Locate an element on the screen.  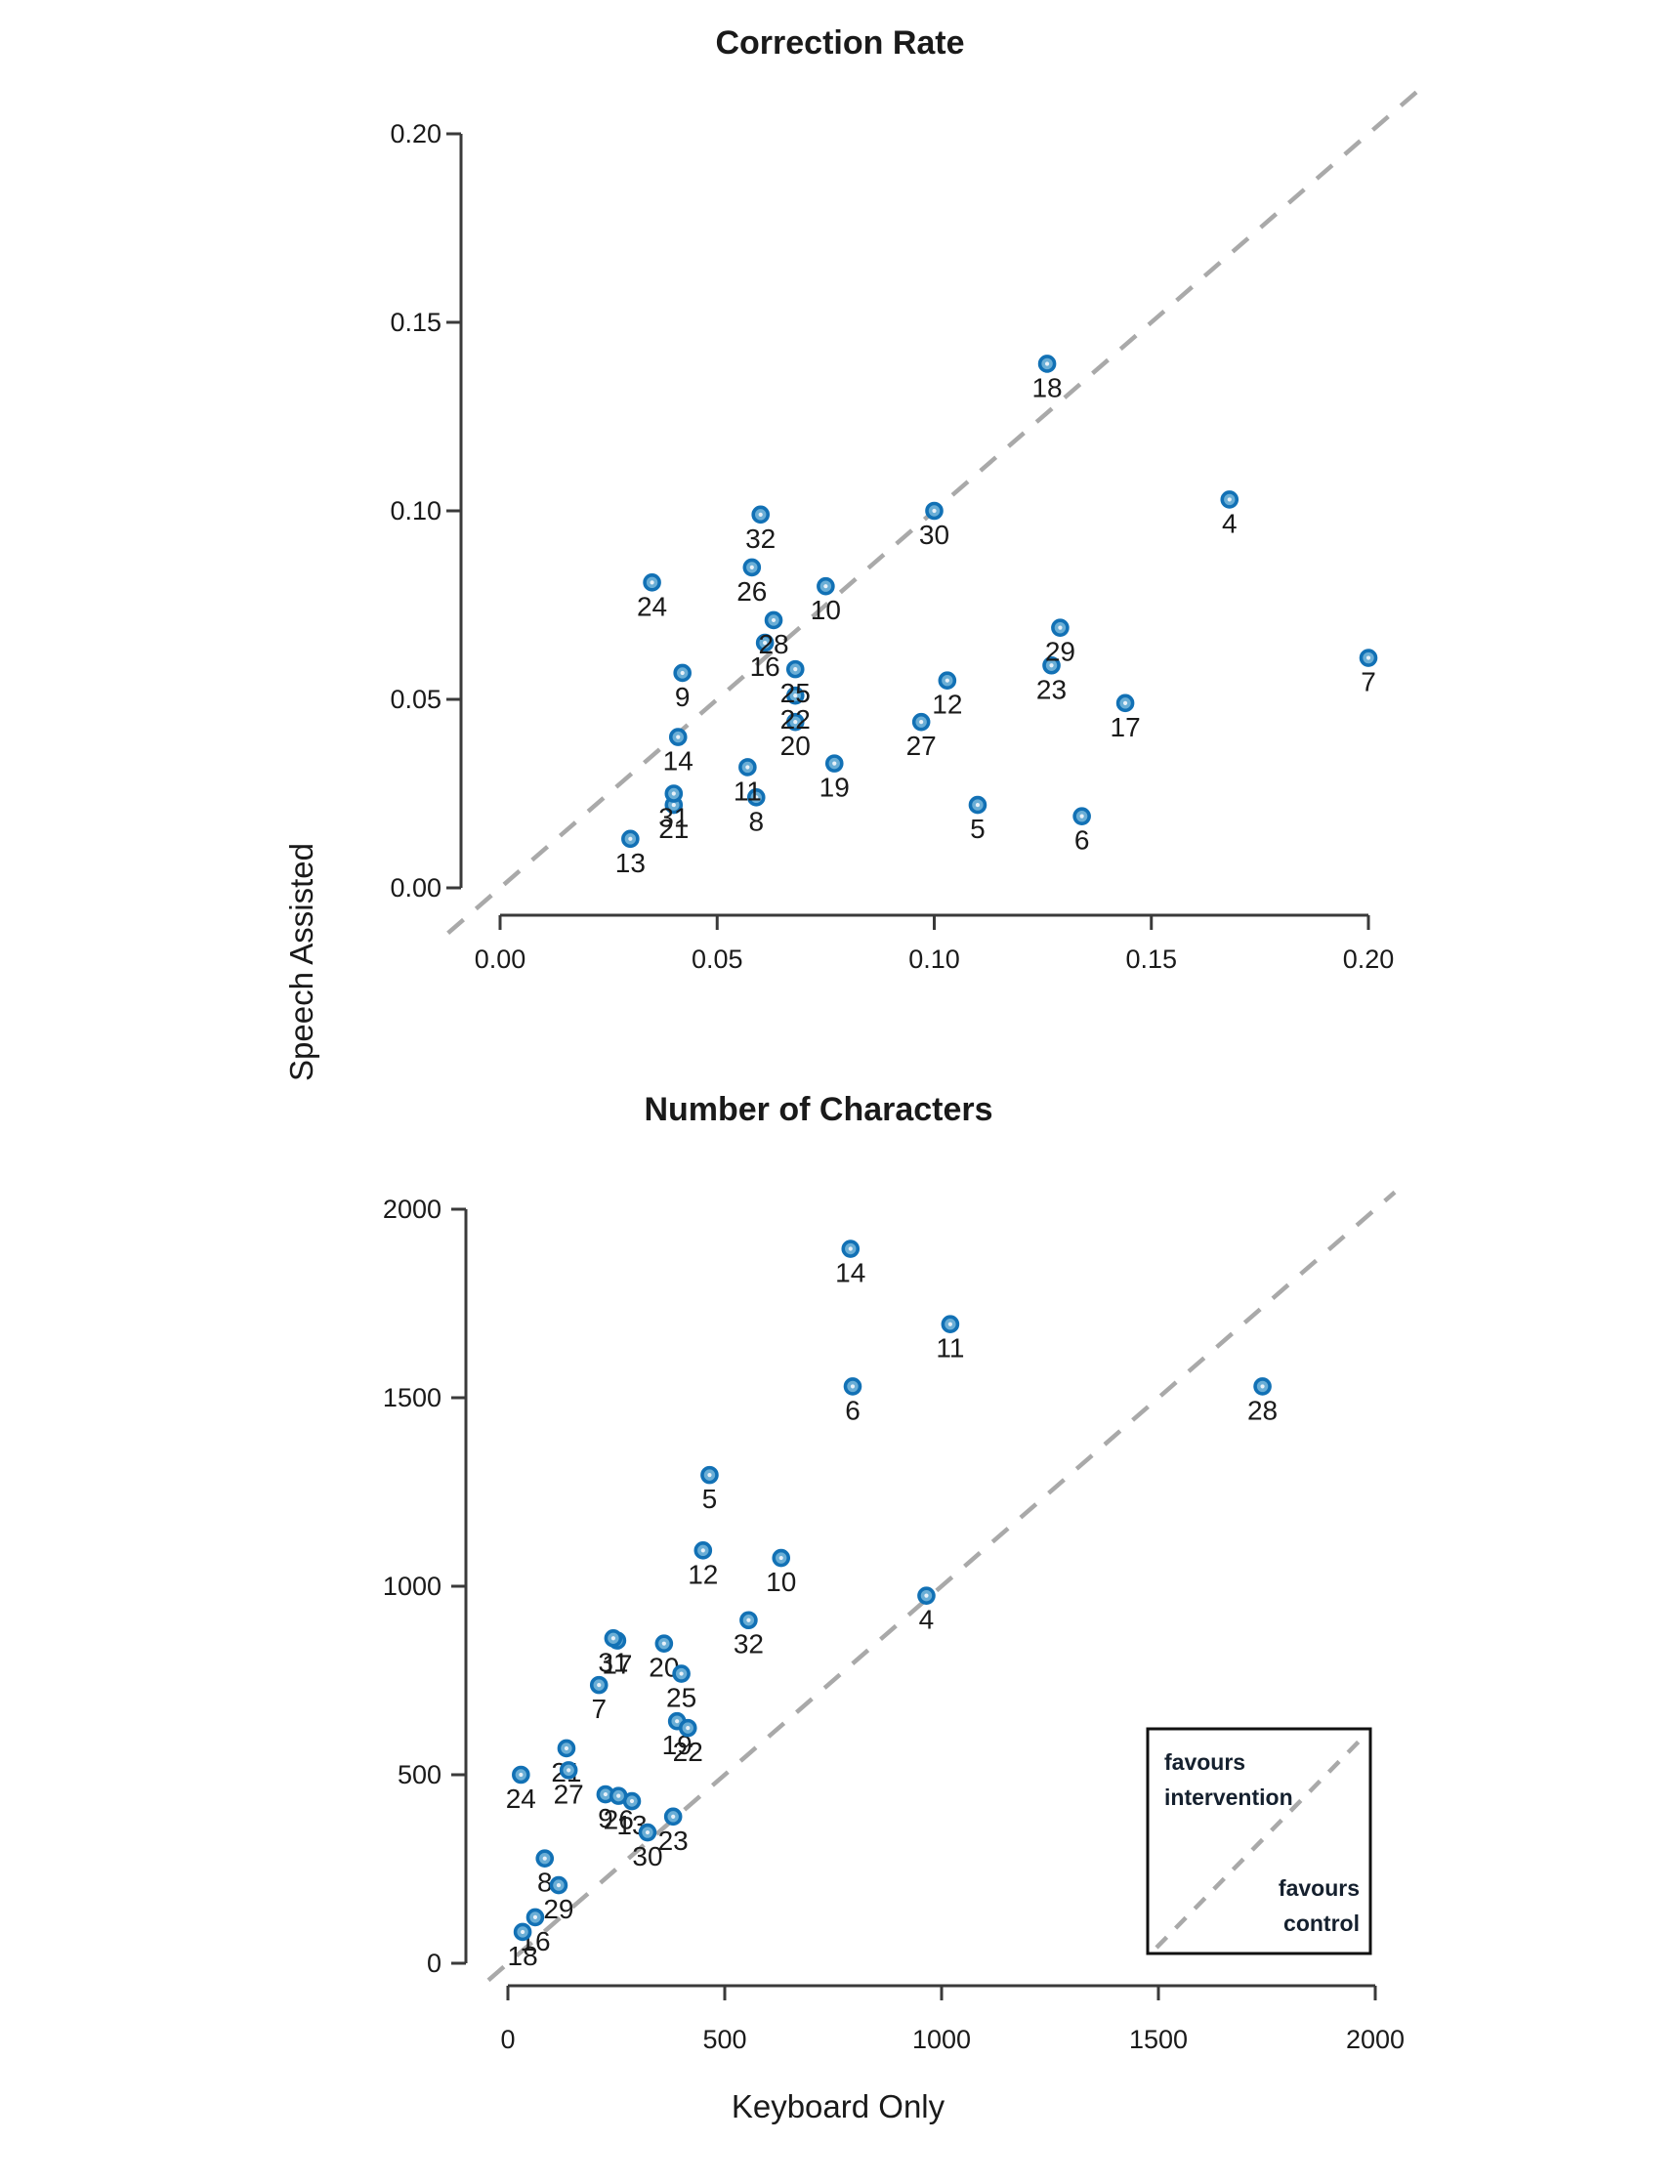
point-label-27: 27 is located at coordinates (921, 746).